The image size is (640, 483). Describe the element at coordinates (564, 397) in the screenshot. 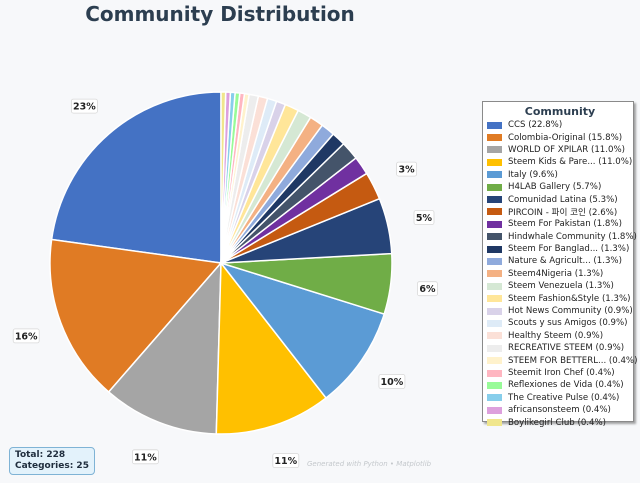

I see `legend-label: The Creative Pulse (0.4%)` at that location.